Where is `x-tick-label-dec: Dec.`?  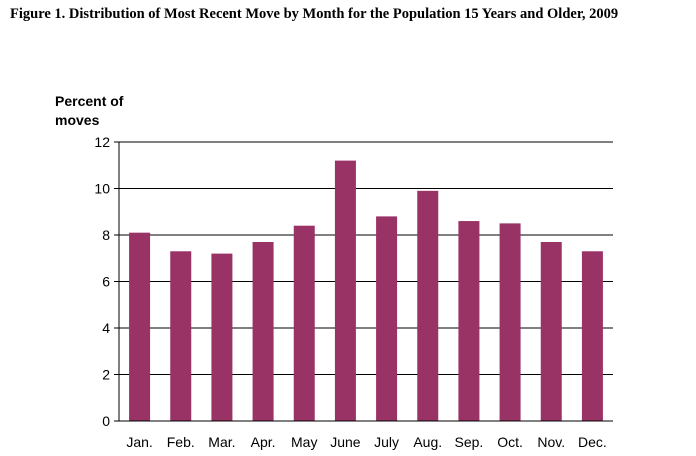
x-tick-label-dec: Dec. is located at coordinates (592, 442).